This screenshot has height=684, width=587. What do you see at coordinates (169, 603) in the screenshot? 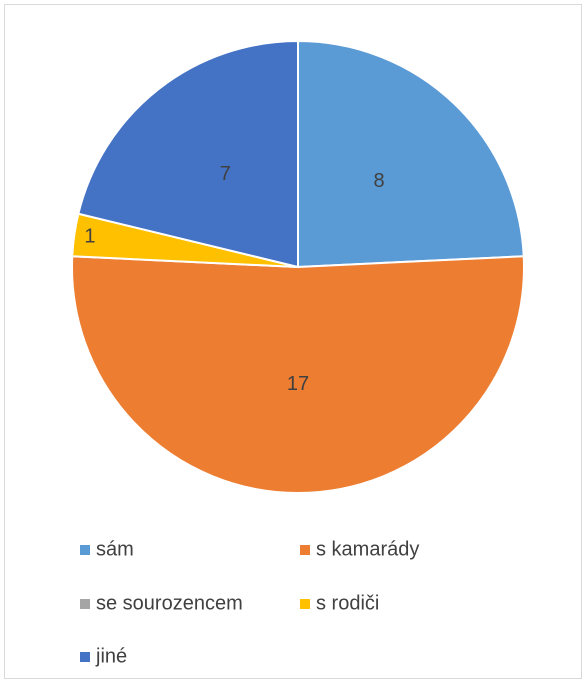
I see `legend-label: se sourozencem` at bounding box center [169, 603].